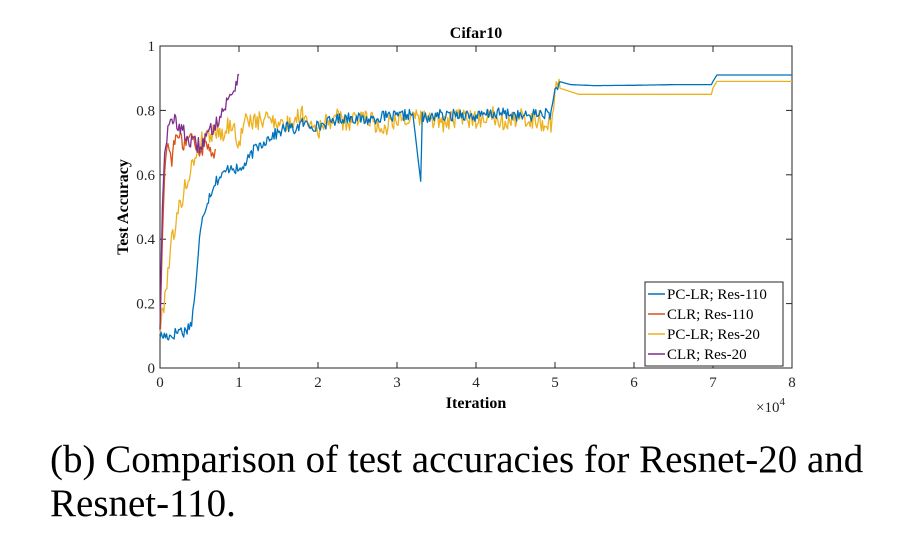 This screenshot has height=556, width=924. What do you see at coordinates (152, 369) in the screenshot?
I see `y-tick-label: 0` at bounding box center [152, 369].